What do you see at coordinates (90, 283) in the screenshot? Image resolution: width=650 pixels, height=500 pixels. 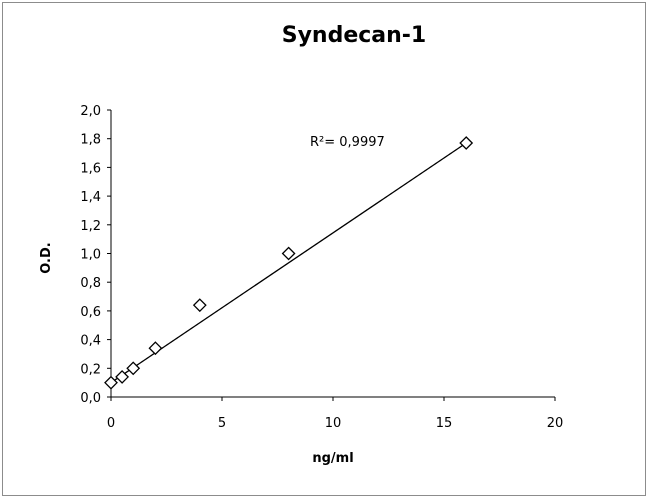 I see `y-tick-label: 0,8` at bounding box center [90, 283].